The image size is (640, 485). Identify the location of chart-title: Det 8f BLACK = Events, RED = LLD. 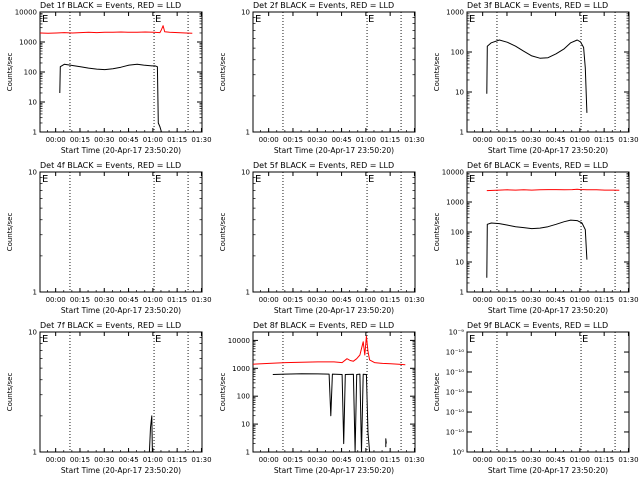
(323, 325).